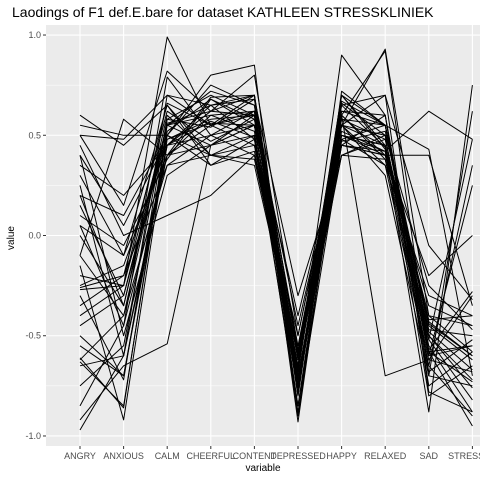  Describe the element at coordinates (80, 456) in the screenshot. I see `x-tick-label: ANGRY` at that location.